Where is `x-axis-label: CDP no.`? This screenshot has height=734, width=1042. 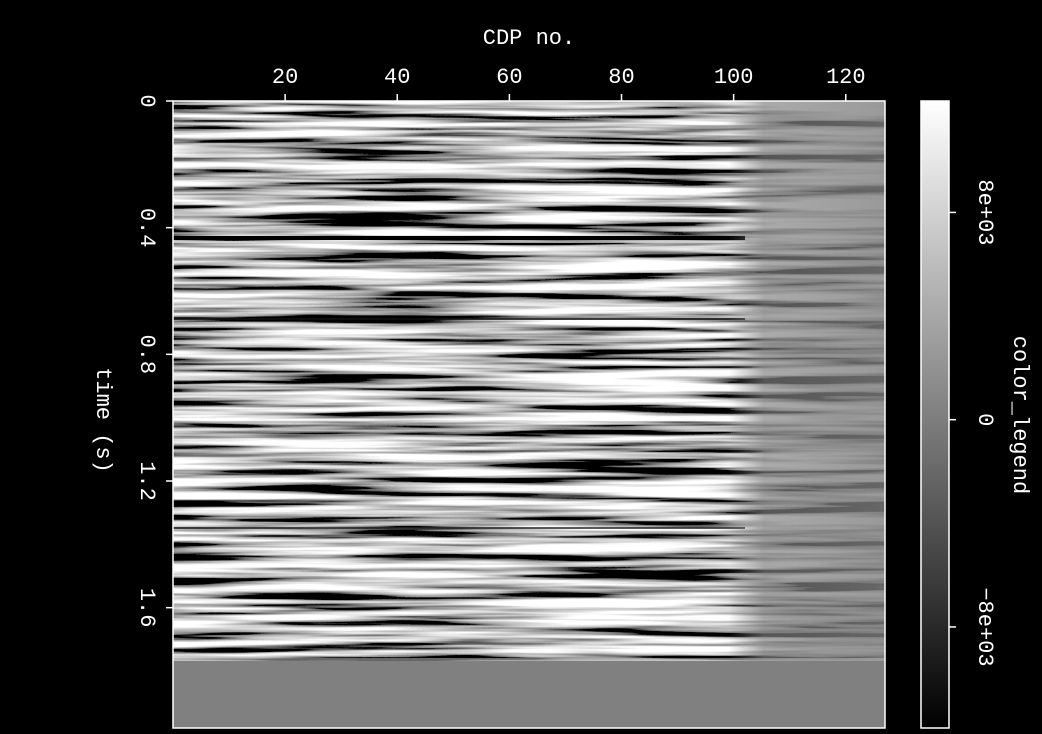 x-axis-label: CDP no. is located at coordinates (529, 38).